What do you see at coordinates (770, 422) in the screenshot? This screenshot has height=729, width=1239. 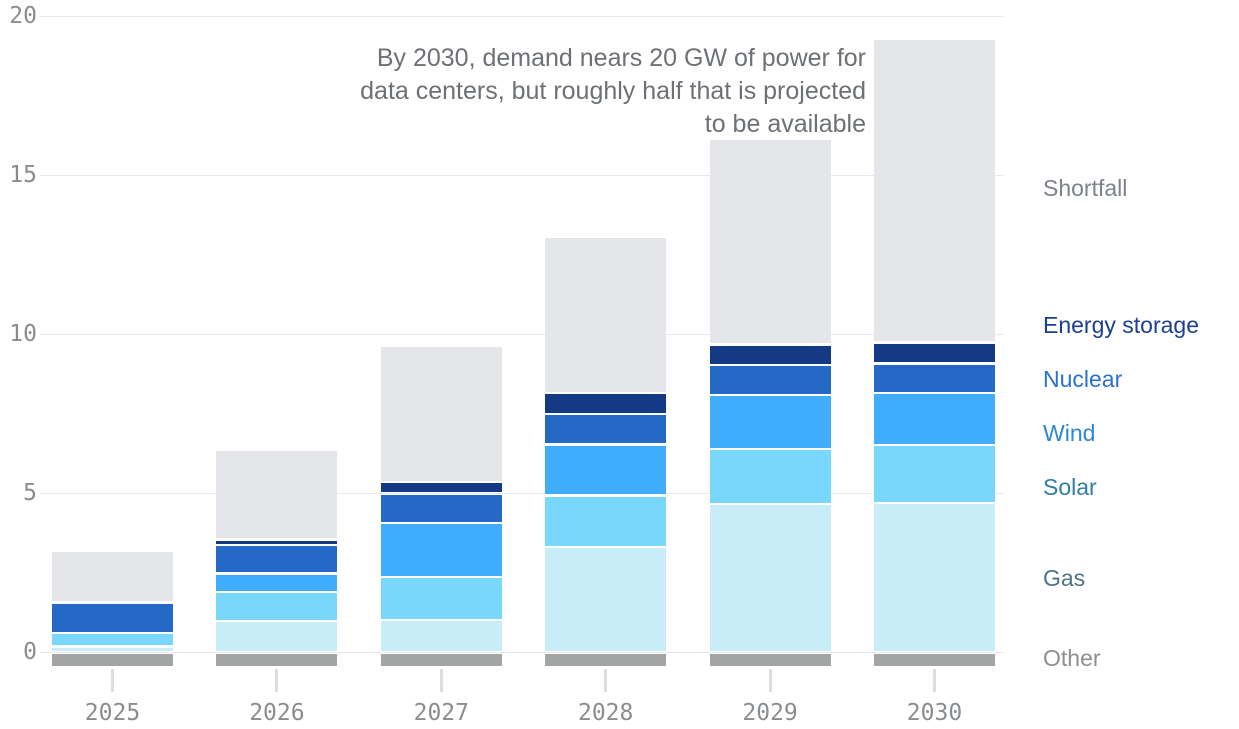 I see `bar-segment-wind-2029` at bounding box center [770, 422].